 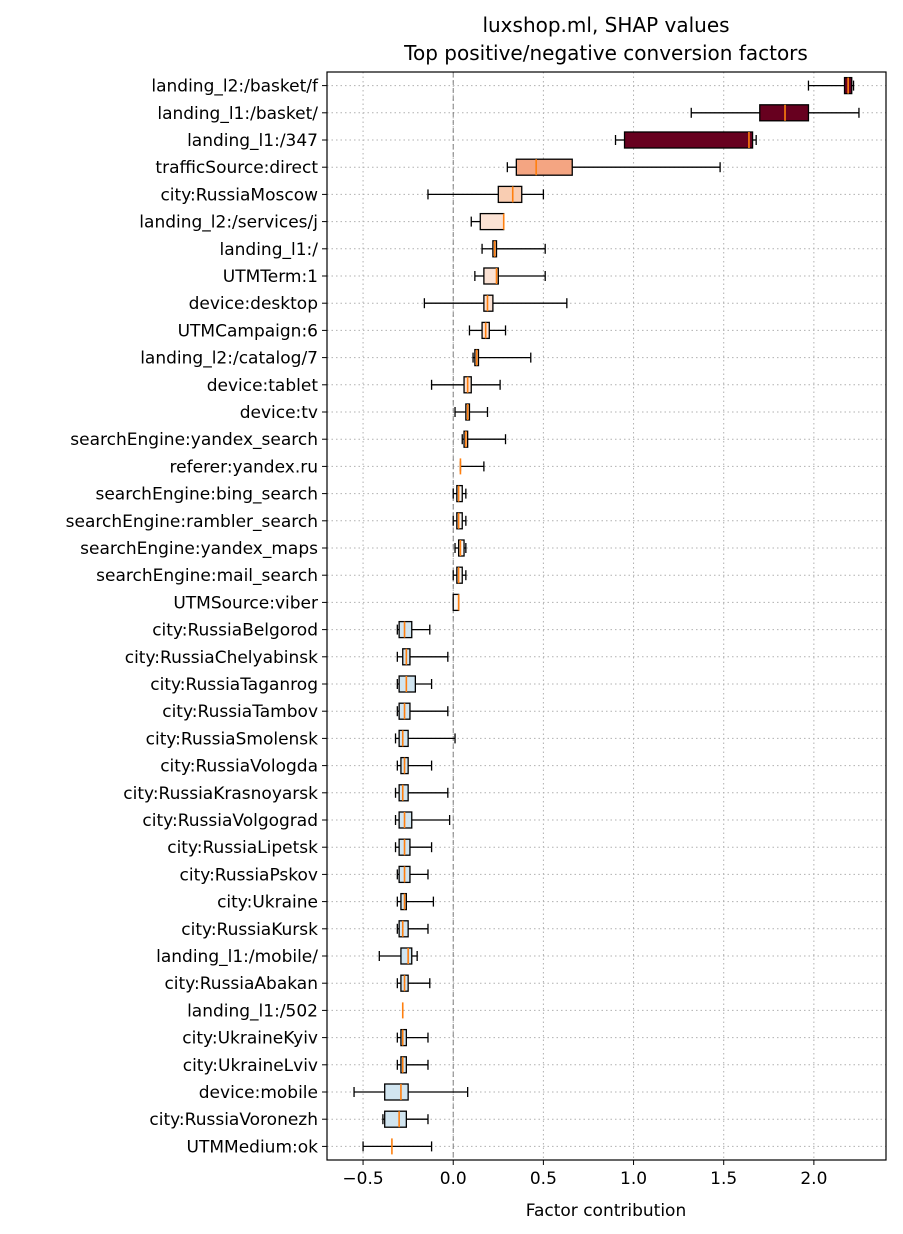 I want to click on x-axis-label: Factor contribution, so click(x=606, y=1211).